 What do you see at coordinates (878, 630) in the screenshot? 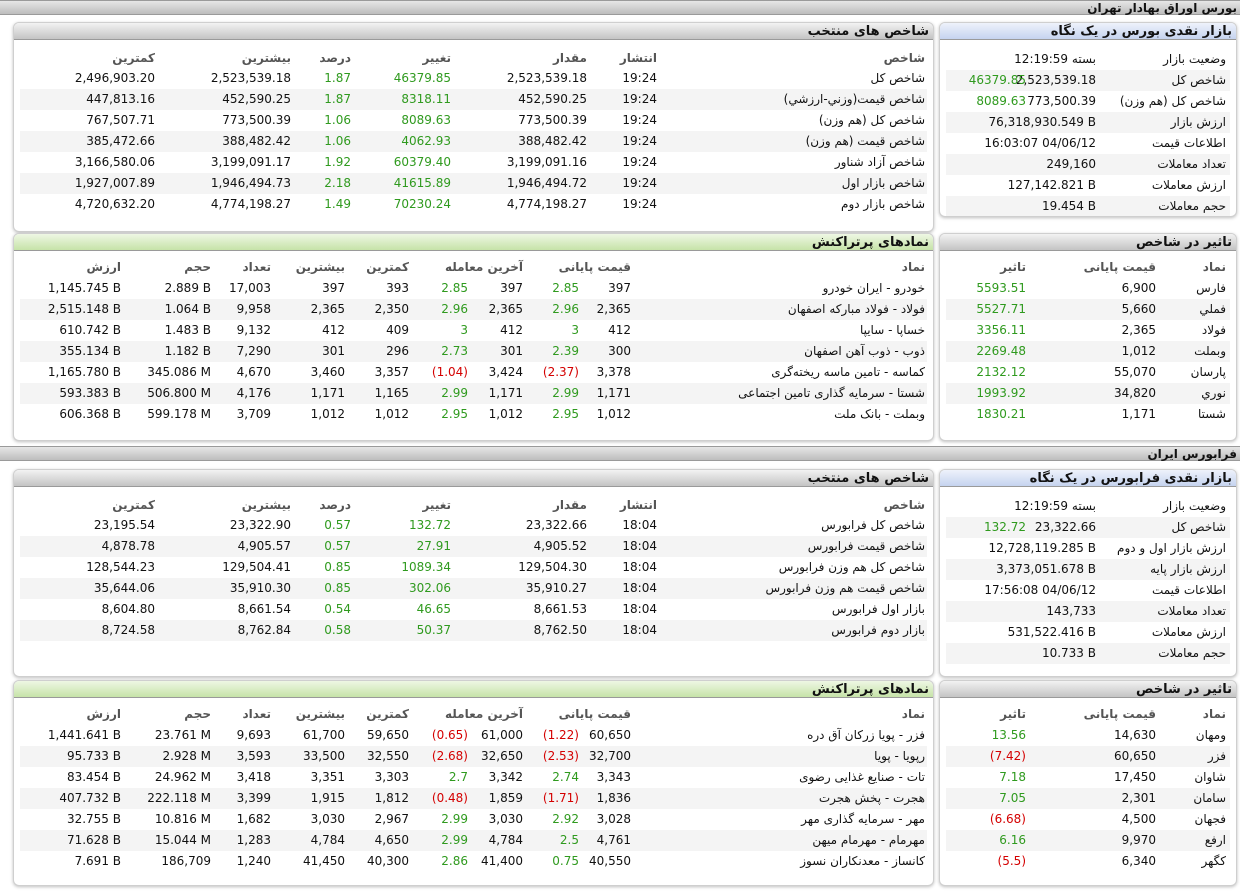
I see `index-row-name: بازار دوم فرابورس` at bounding box center [878, 630].